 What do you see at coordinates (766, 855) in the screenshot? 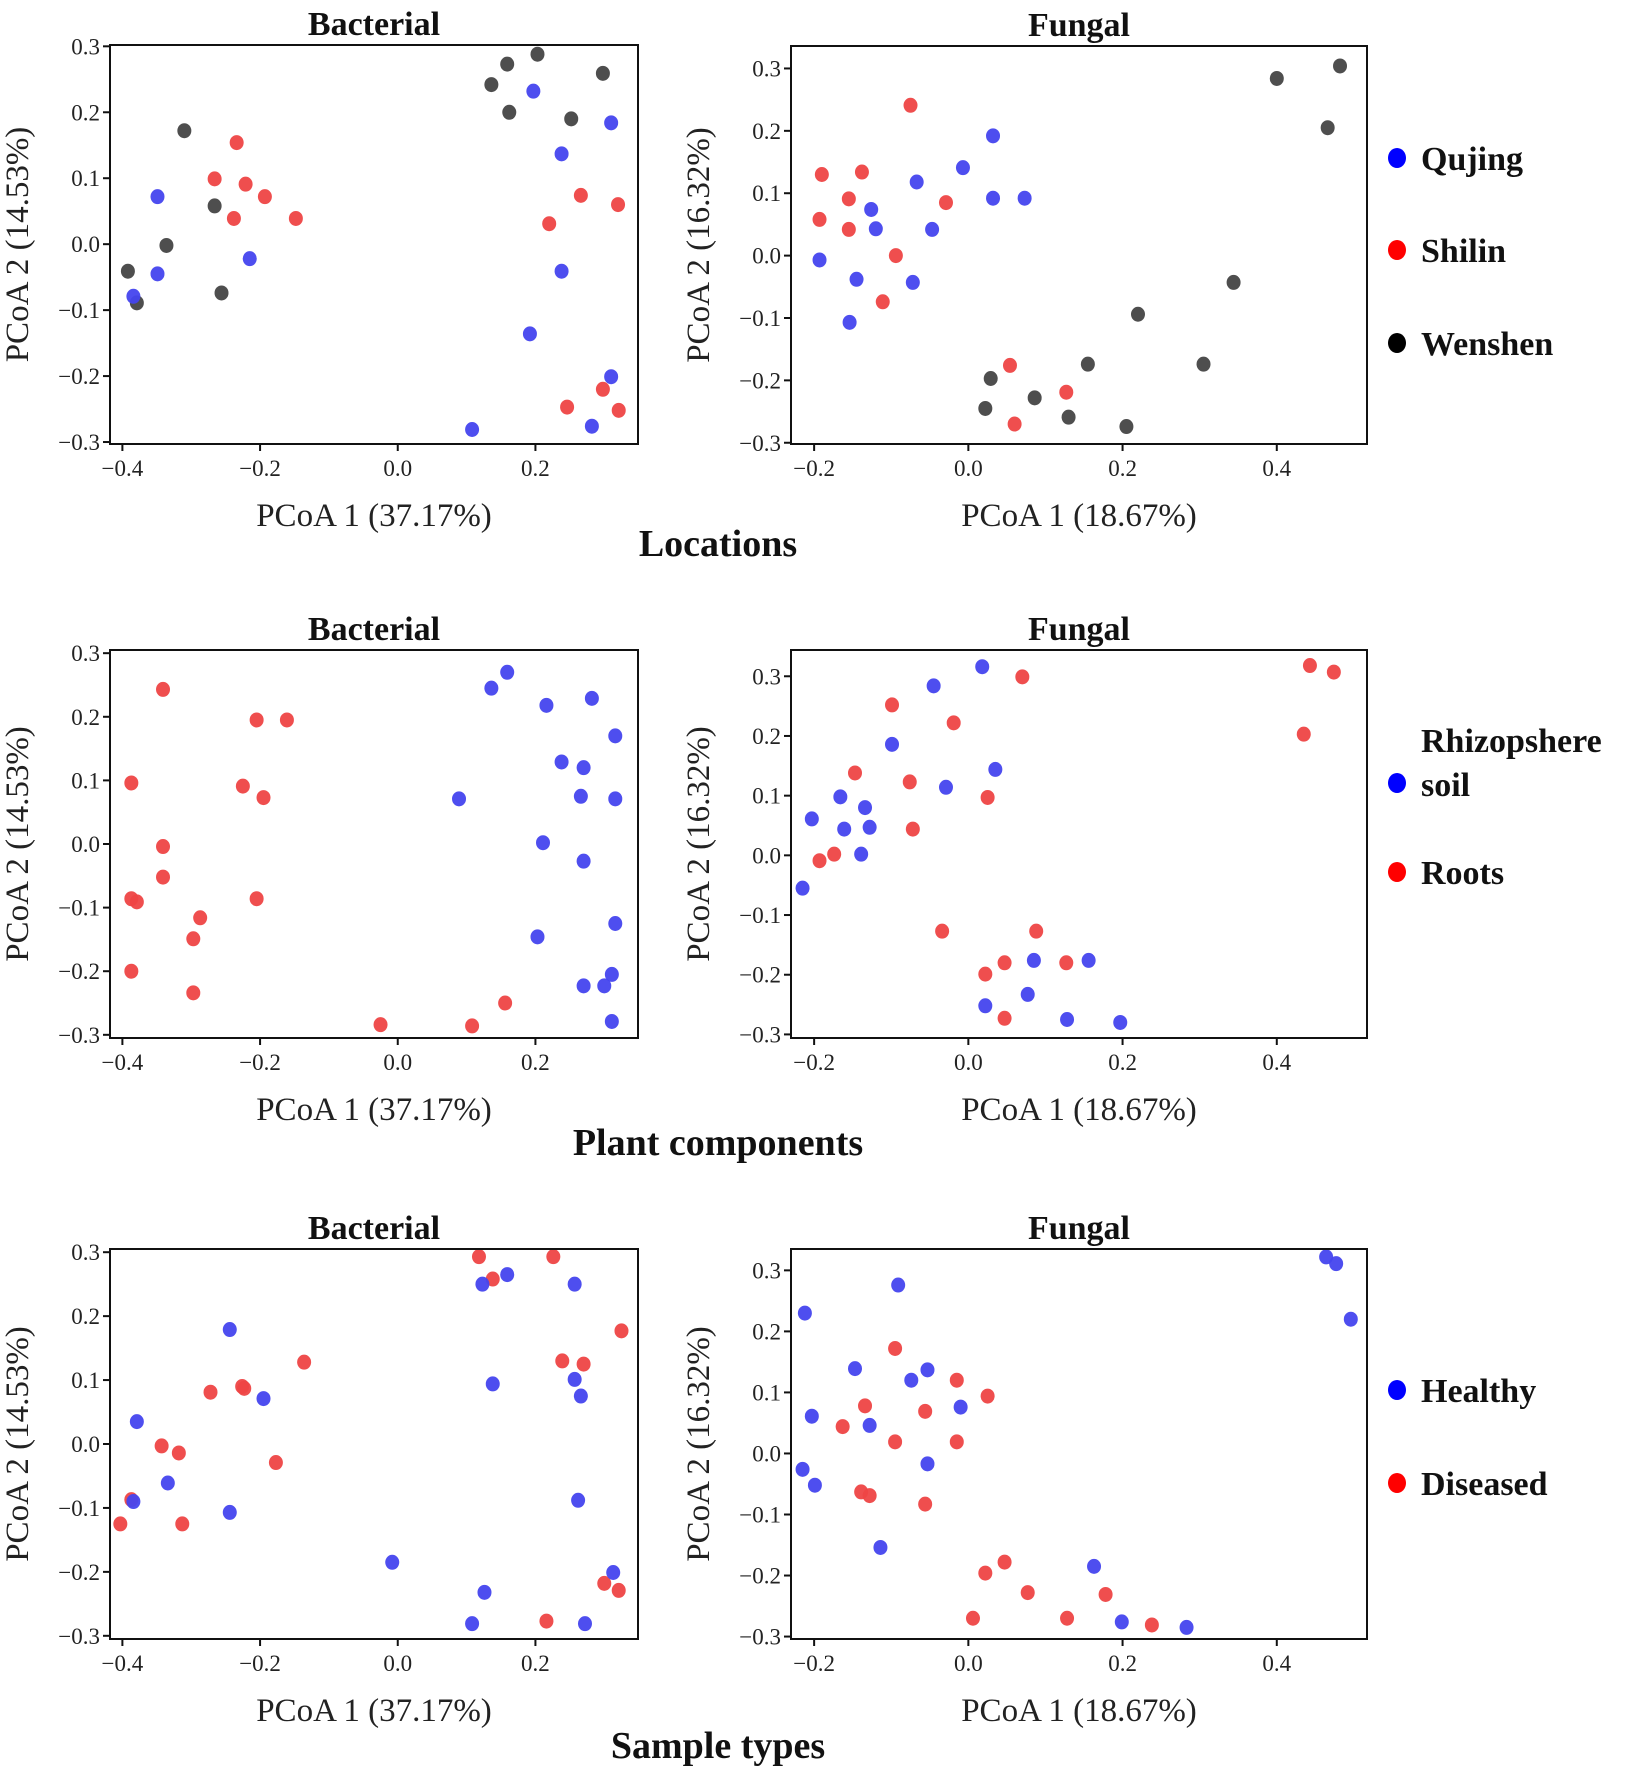
I see `y-tick-label: 0.0` at bounding box center [766, 855].